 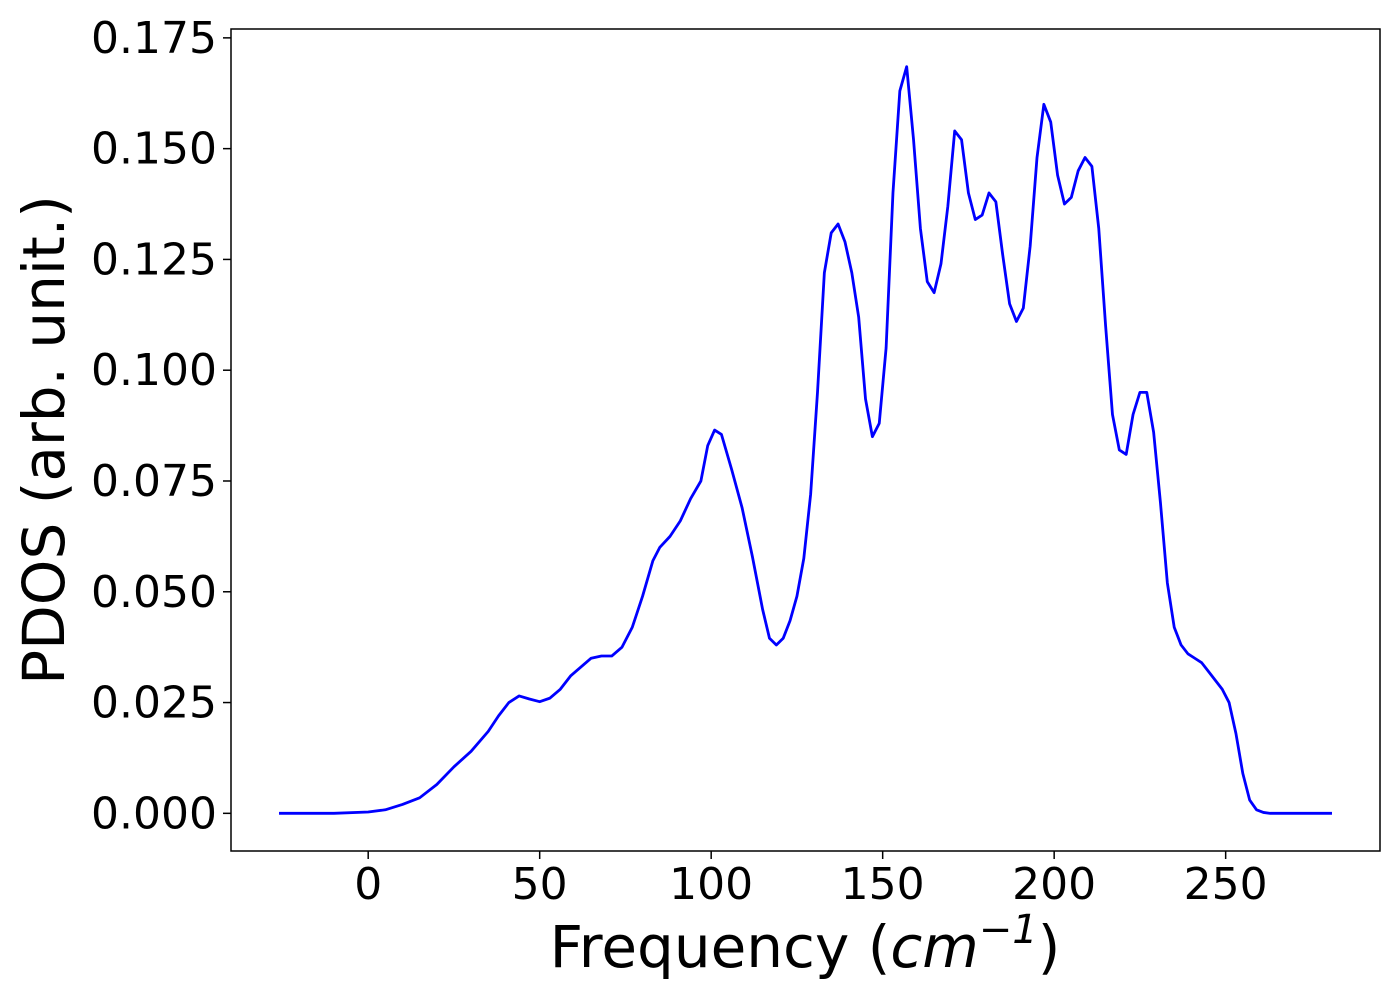 I want to click on y-tick-label: 0.150, so click(x=154, y=149).